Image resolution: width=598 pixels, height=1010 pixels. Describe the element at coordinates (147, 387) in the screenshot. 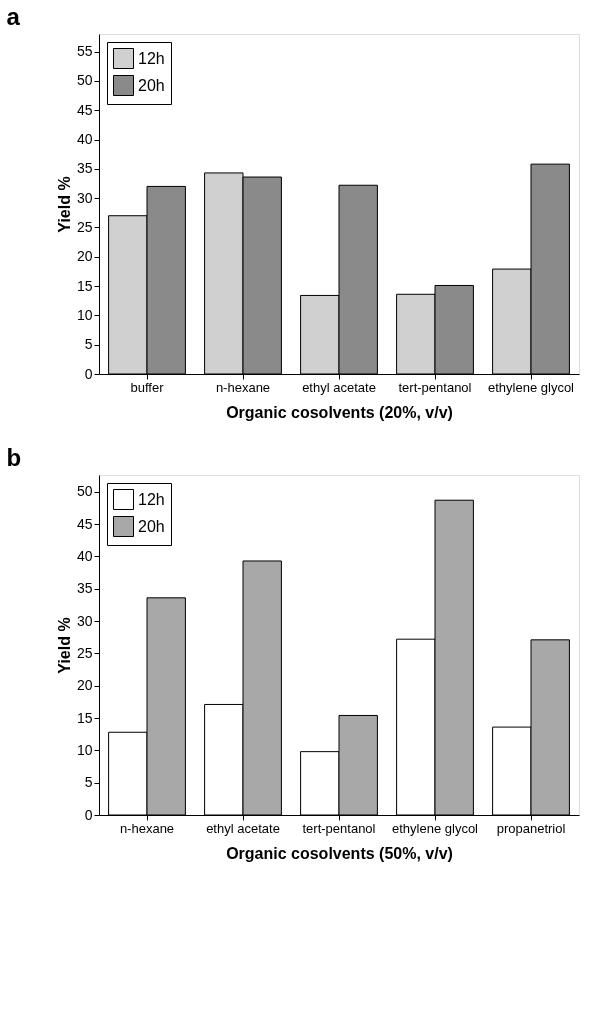

I see `x-tick-label: buffer` at that location.